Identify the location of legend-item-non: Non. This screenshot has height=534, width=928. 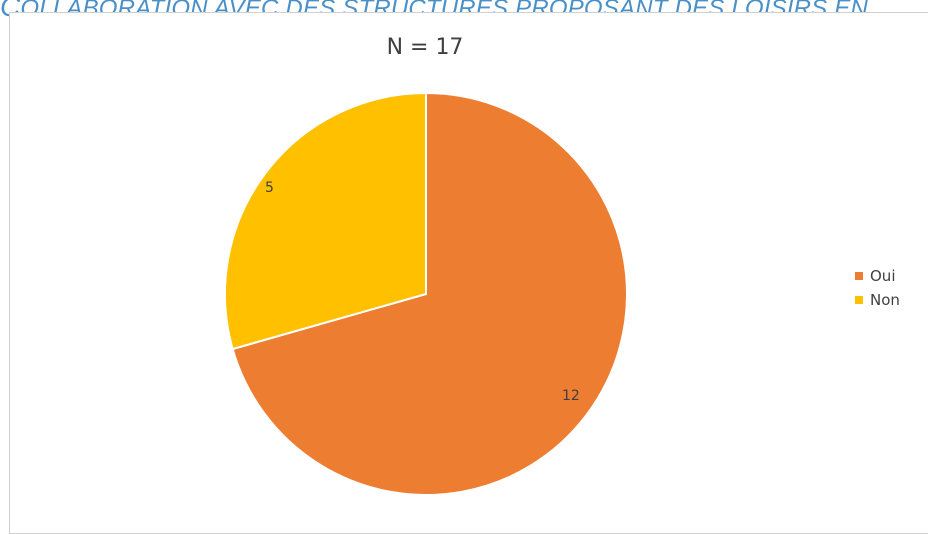
(877, 300).